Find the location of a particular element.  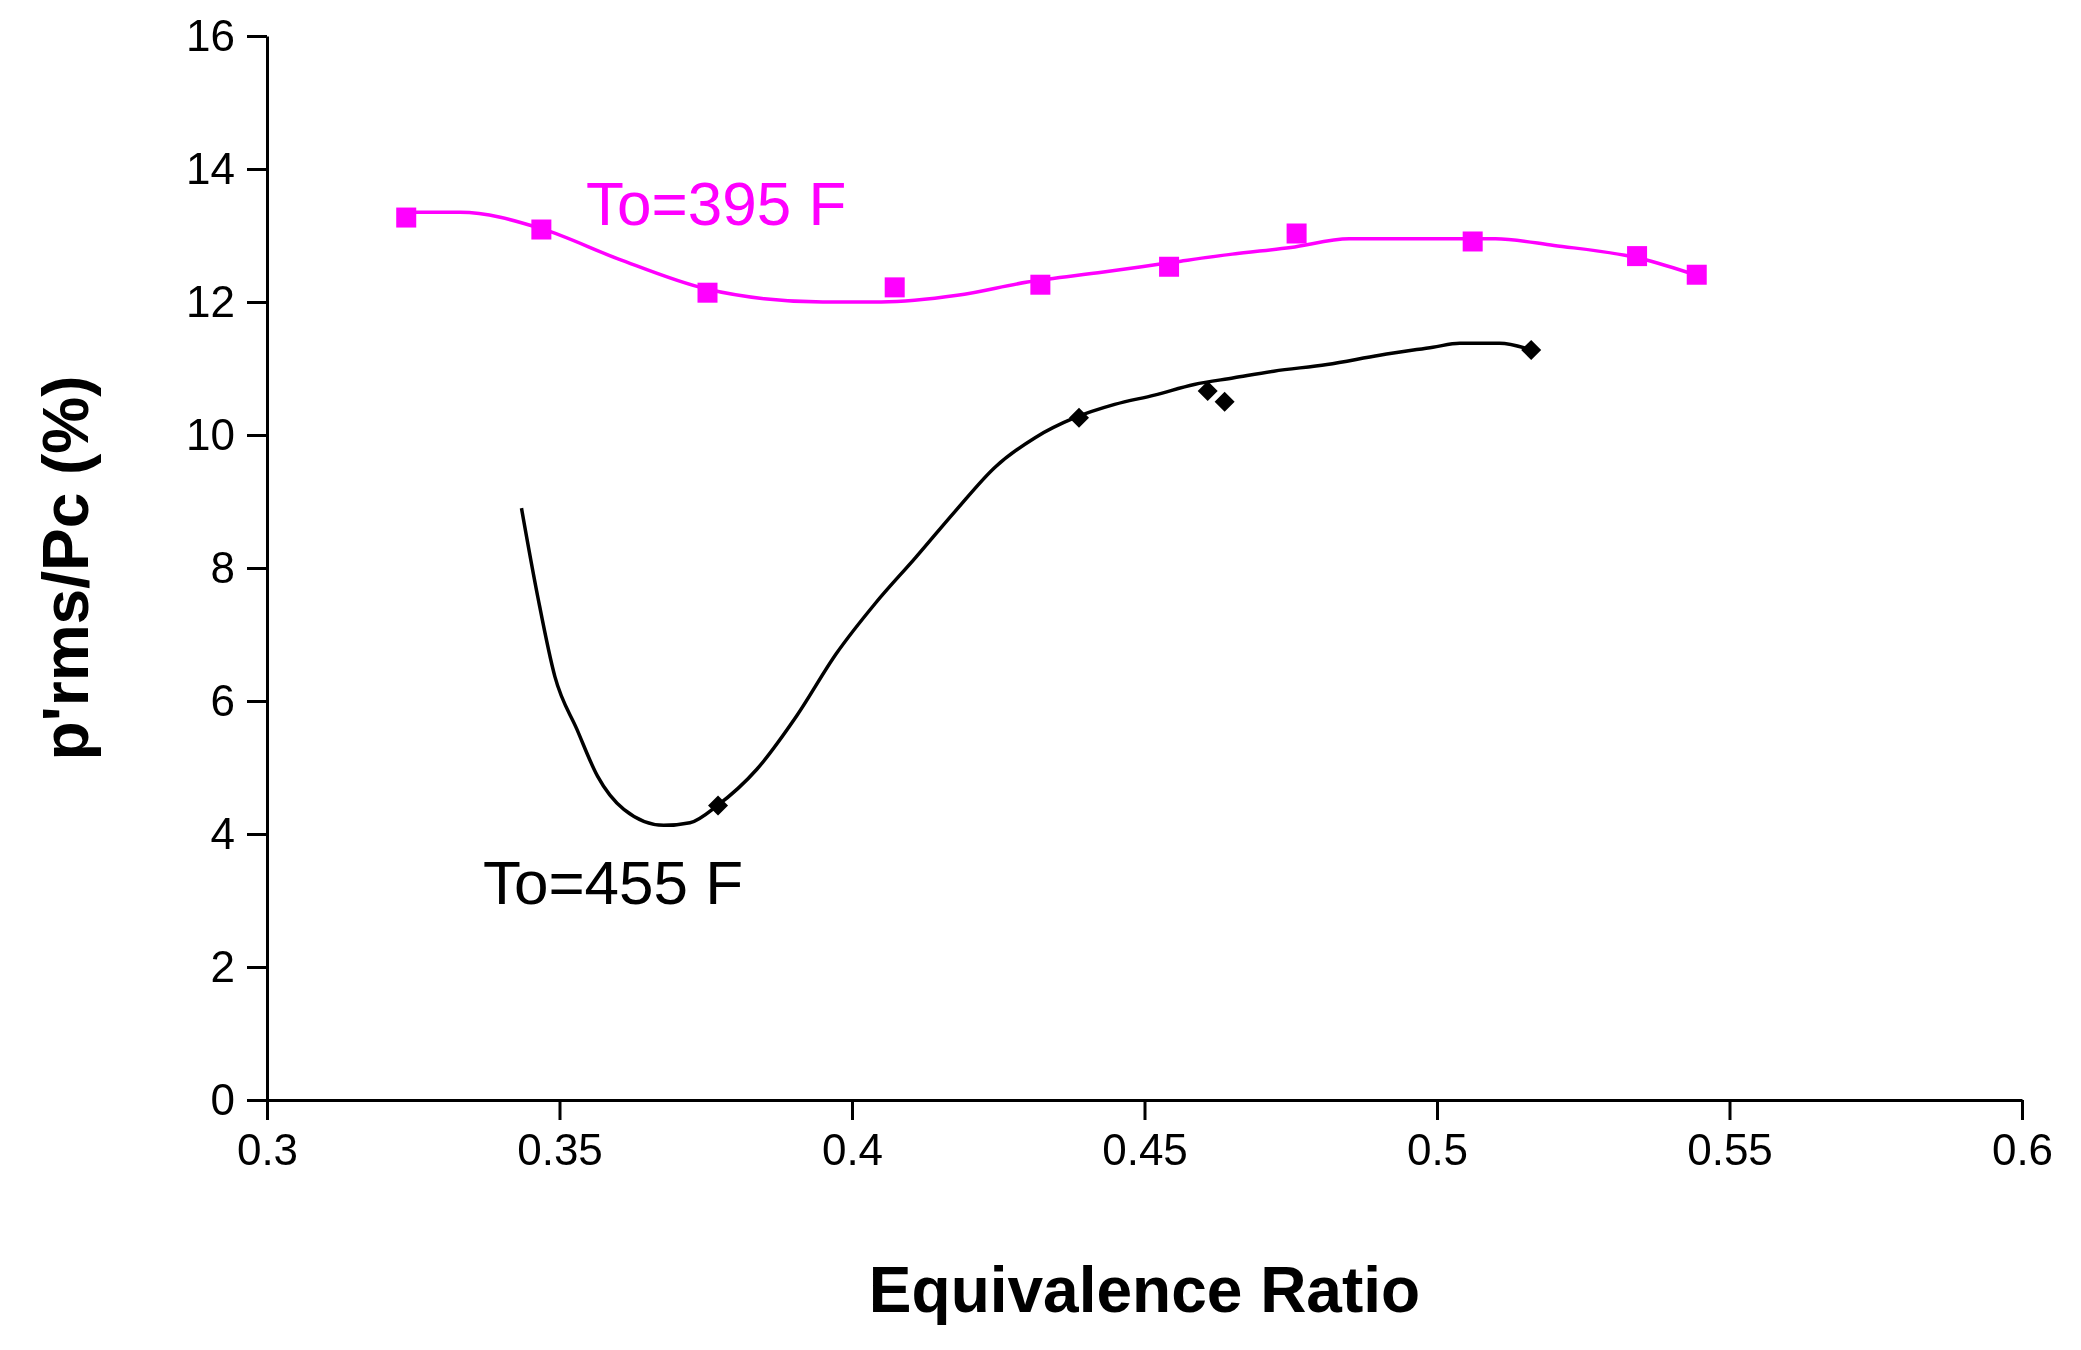

x-tick-label: 0.3 is located at coordinates (267, 1150).